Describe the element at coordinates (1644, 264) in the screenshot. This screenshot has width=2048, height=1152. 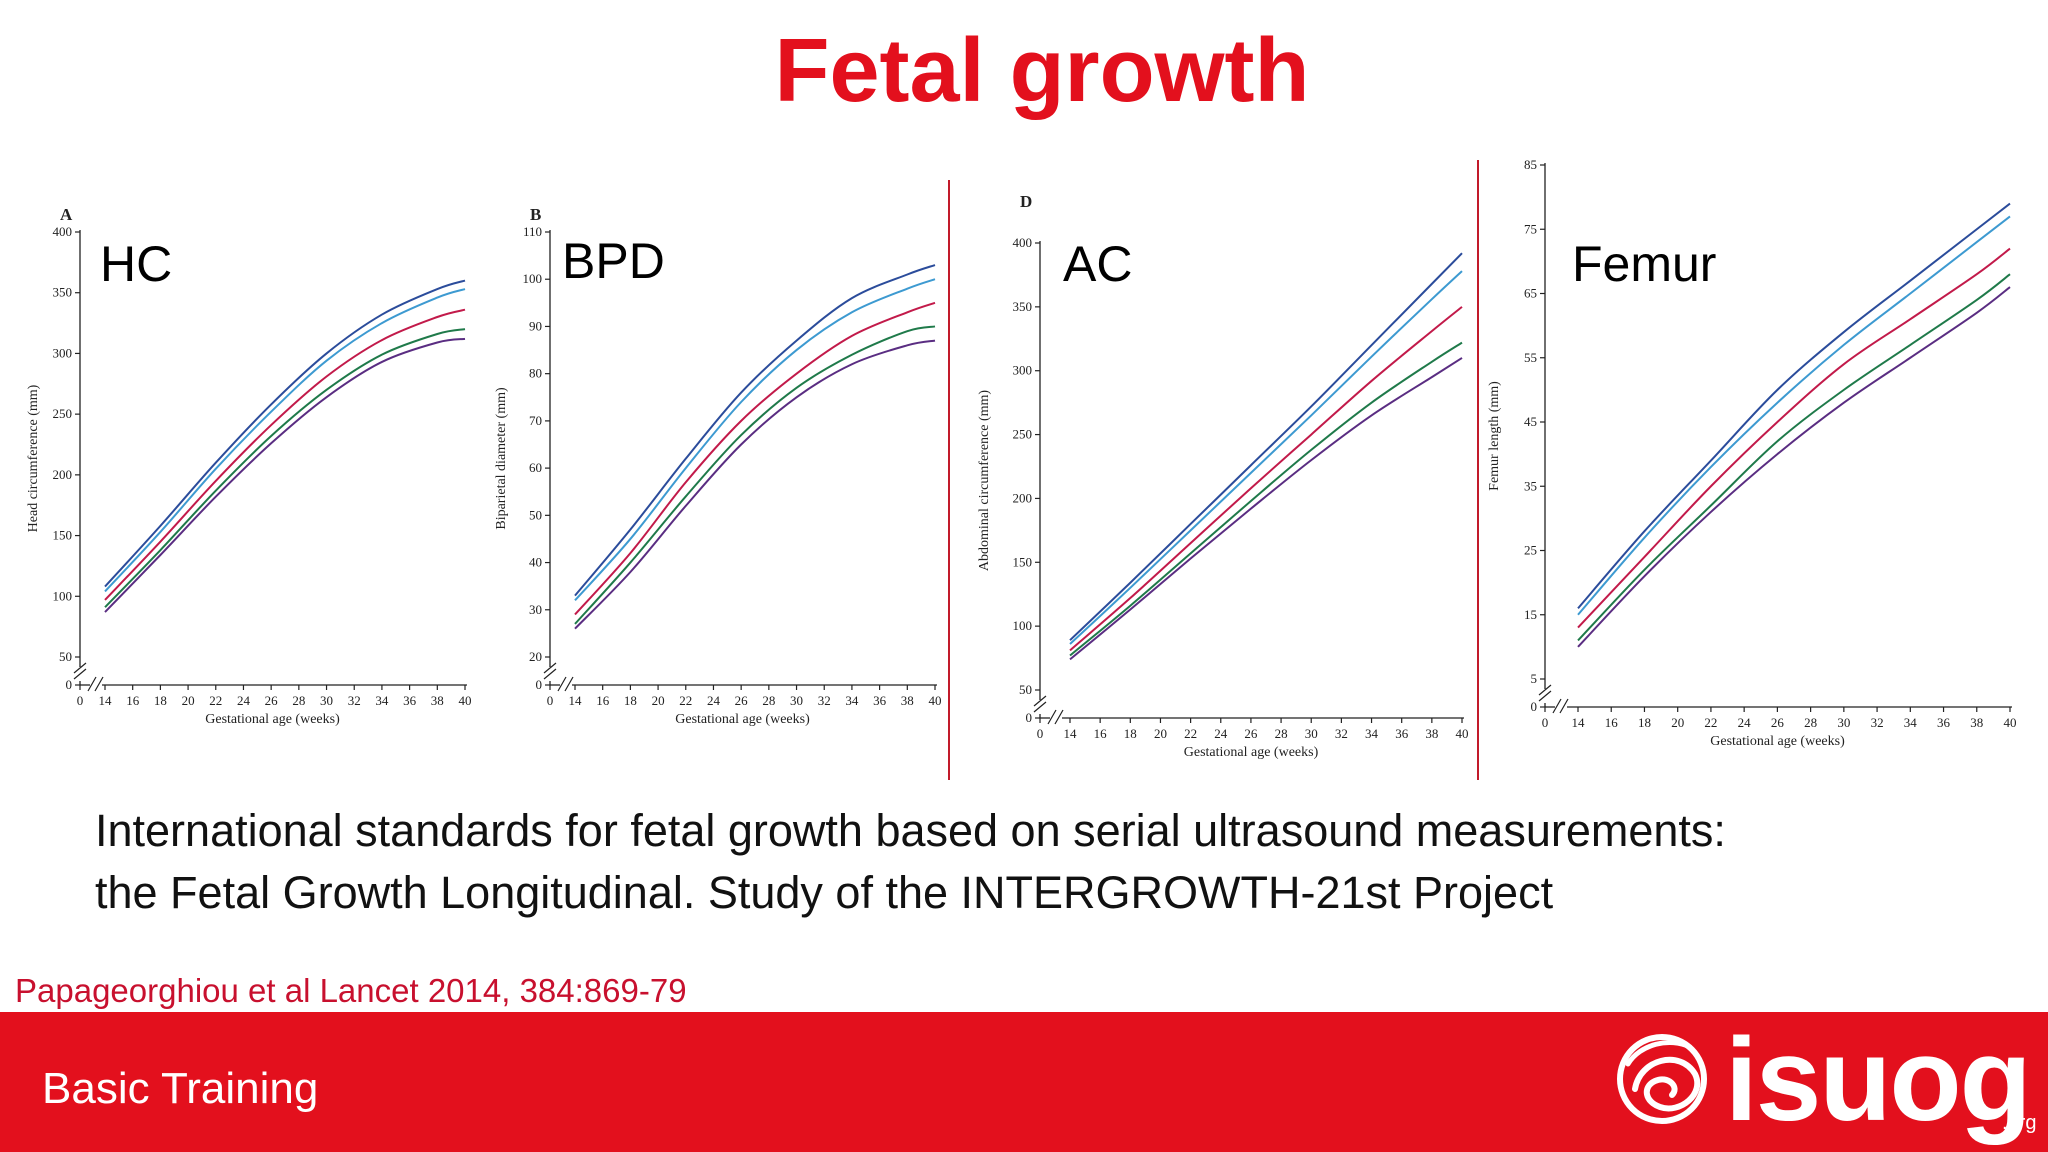
I see `chart-label-femur: Femur` at that location.